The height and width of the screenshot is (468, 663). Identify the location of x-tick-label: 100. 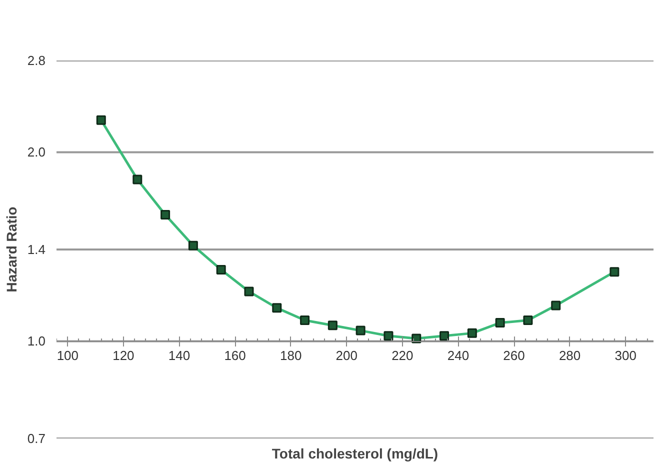
(67, 356).